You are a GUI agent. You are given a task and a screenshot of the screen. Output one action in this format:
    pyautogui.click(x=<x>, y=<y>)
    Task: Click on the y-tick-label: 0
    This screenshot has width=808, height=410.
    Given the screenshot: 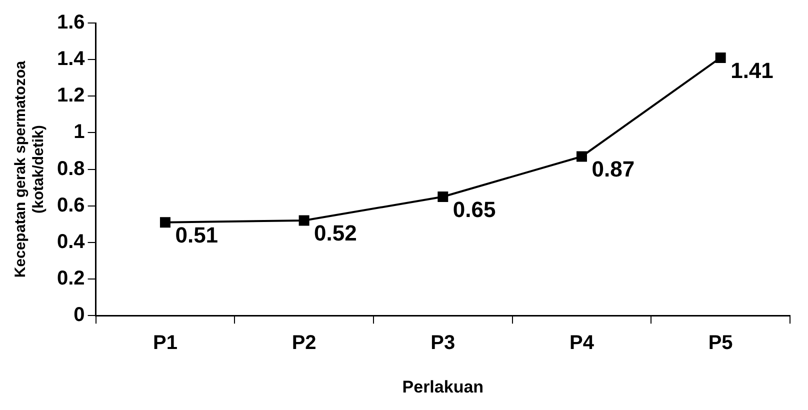 What is the action you would take?
    pyautogui.click(x=79, y=315)
    